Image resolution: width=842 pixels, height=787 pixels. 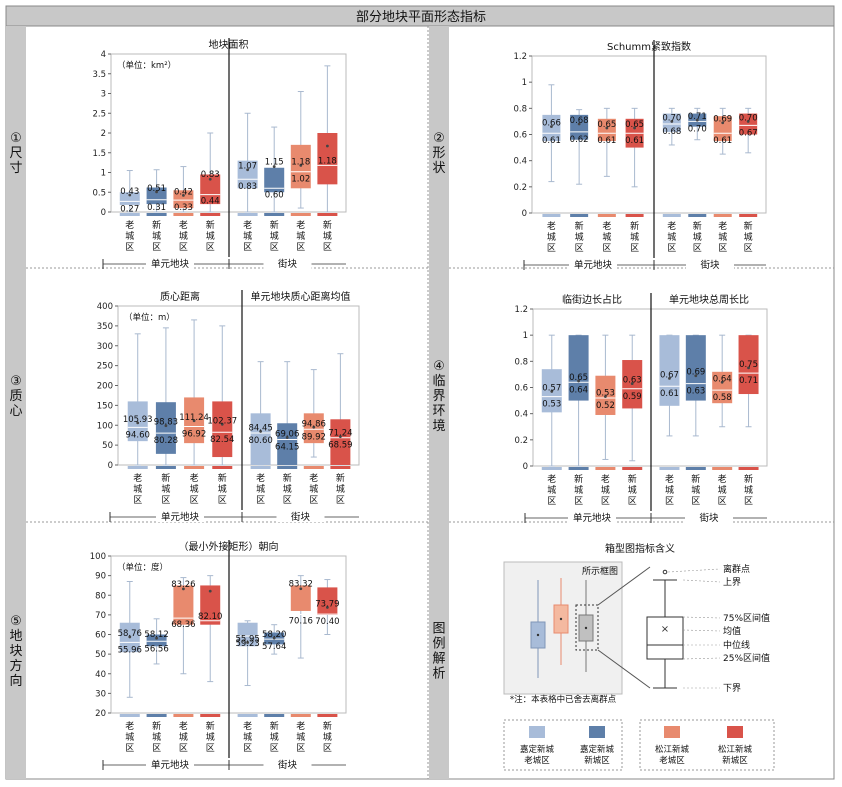 What do you see at coordinates (438, 153) in the screenshot?
I see `section-label-shape: ②形状` at bounding box center [438, 153].